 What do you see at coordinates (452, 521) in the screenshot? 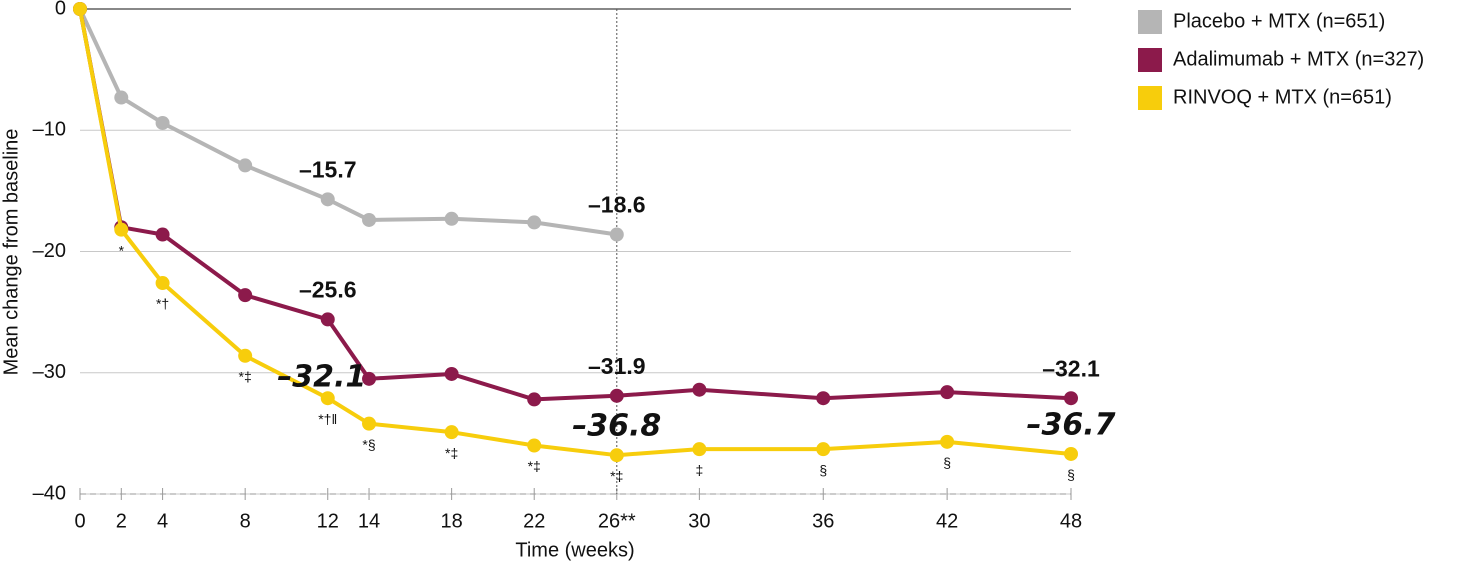
I see `x-tick-label: 18` at bounding box center [452, 521].